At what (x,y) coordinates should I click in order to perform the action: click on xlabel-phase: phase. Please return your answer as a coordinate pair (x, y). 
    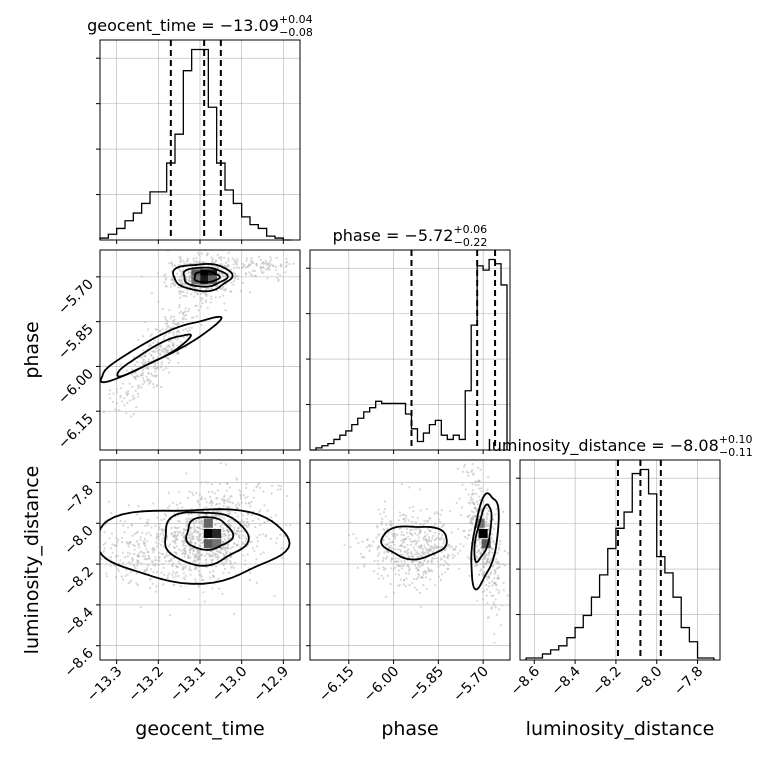
    Looking at the image, I should click on (409, 729).